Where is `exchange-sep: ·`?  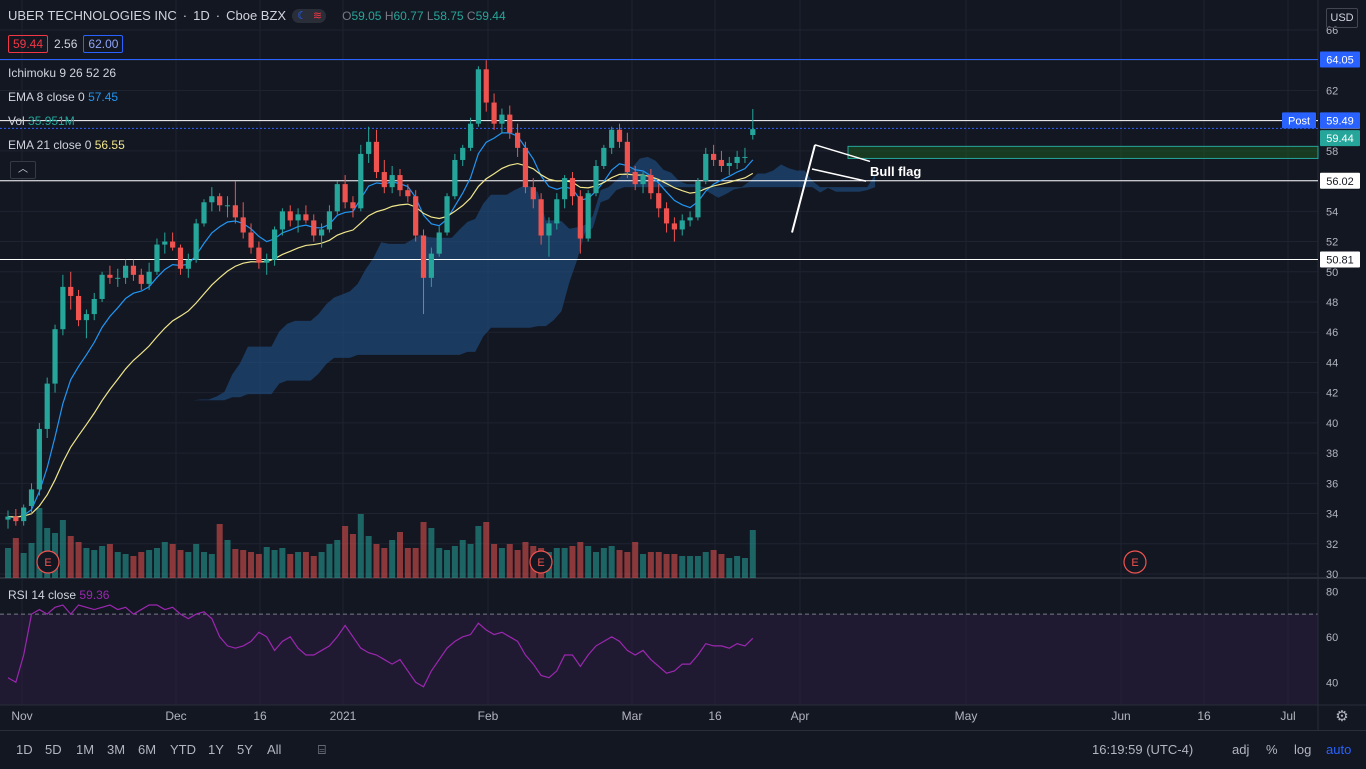
exchange-sep: · is located at coordinates (218, 15).